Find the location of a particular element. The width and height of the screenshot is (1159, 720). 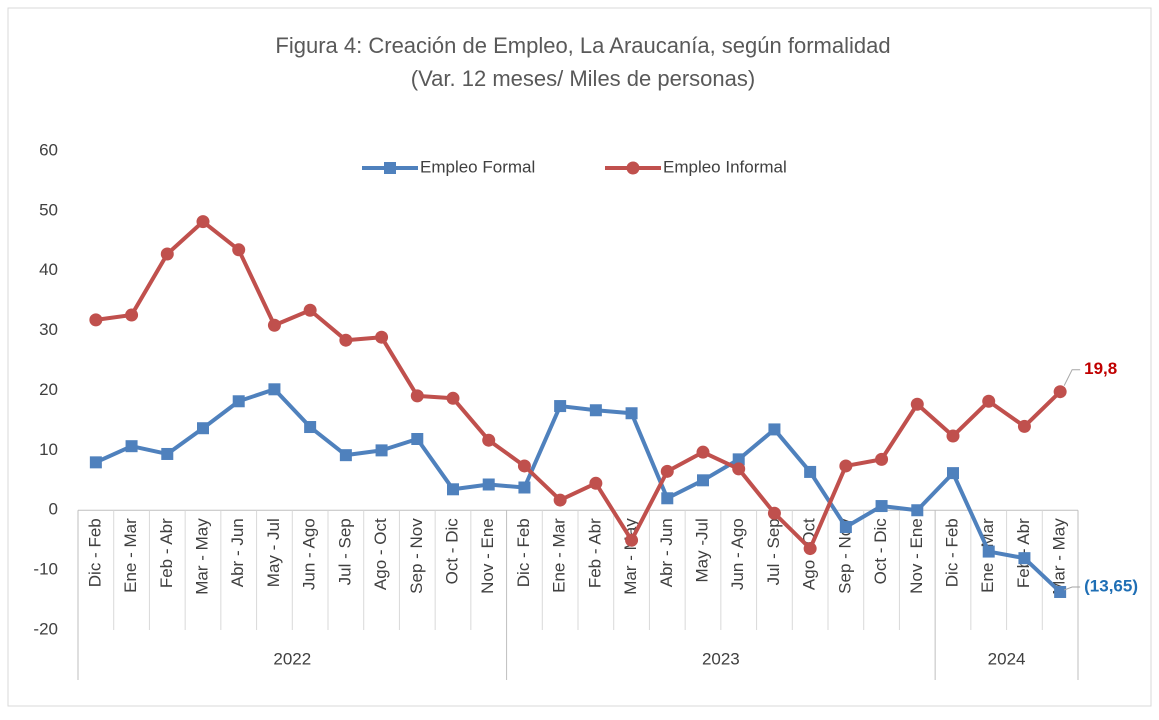

x-tick-label: Ago - Oct is located at coordinates (380, 554).